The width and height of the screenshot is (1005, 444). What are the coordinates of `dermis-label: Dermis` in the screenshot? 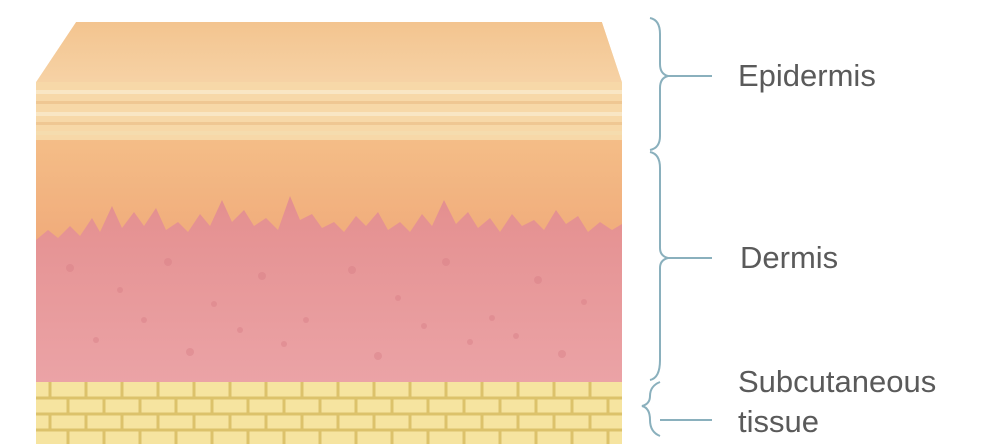 It's located at (789, 257).